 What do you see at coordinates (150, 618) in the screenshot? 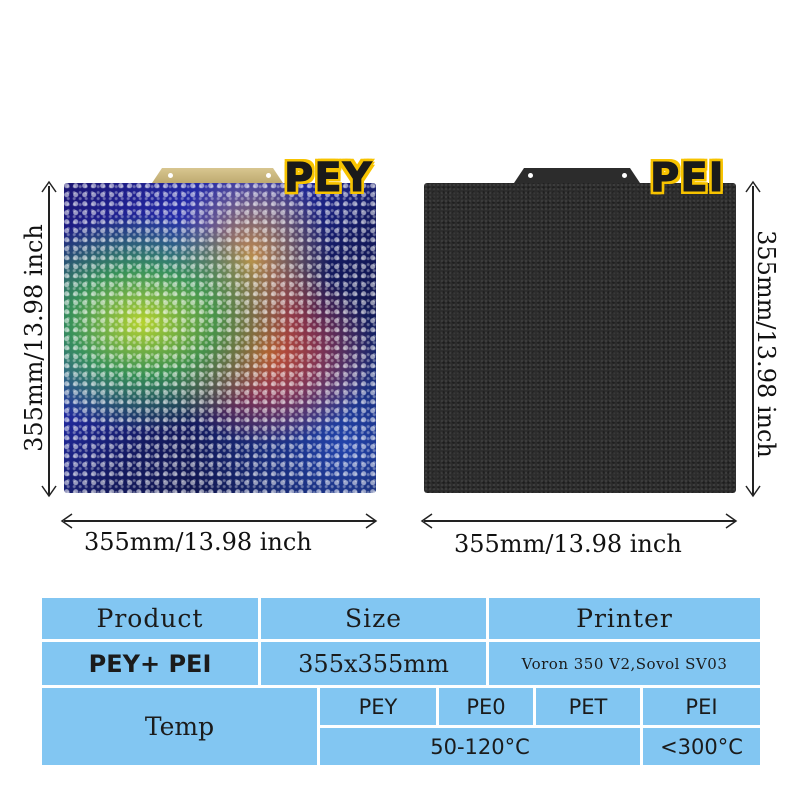
I see `header-product: Product` at bounding box center [150, 618].